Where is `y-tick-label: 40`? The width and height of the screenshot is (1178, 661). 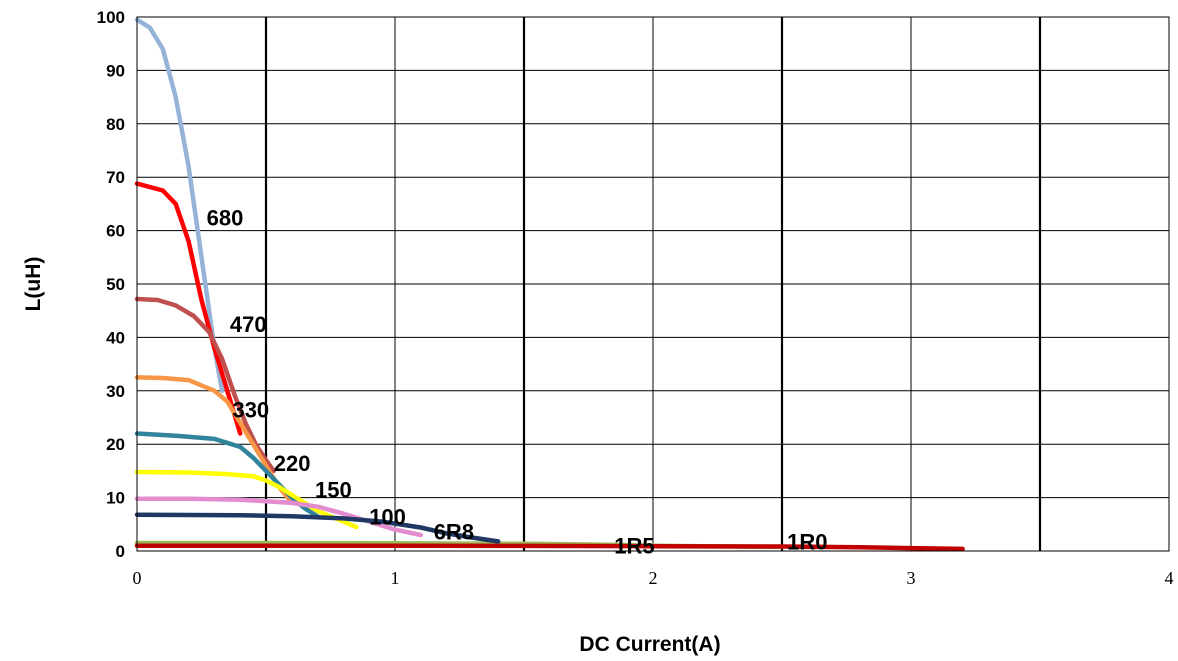 y-tick-label: 40 is located at coordinates (115, 337).